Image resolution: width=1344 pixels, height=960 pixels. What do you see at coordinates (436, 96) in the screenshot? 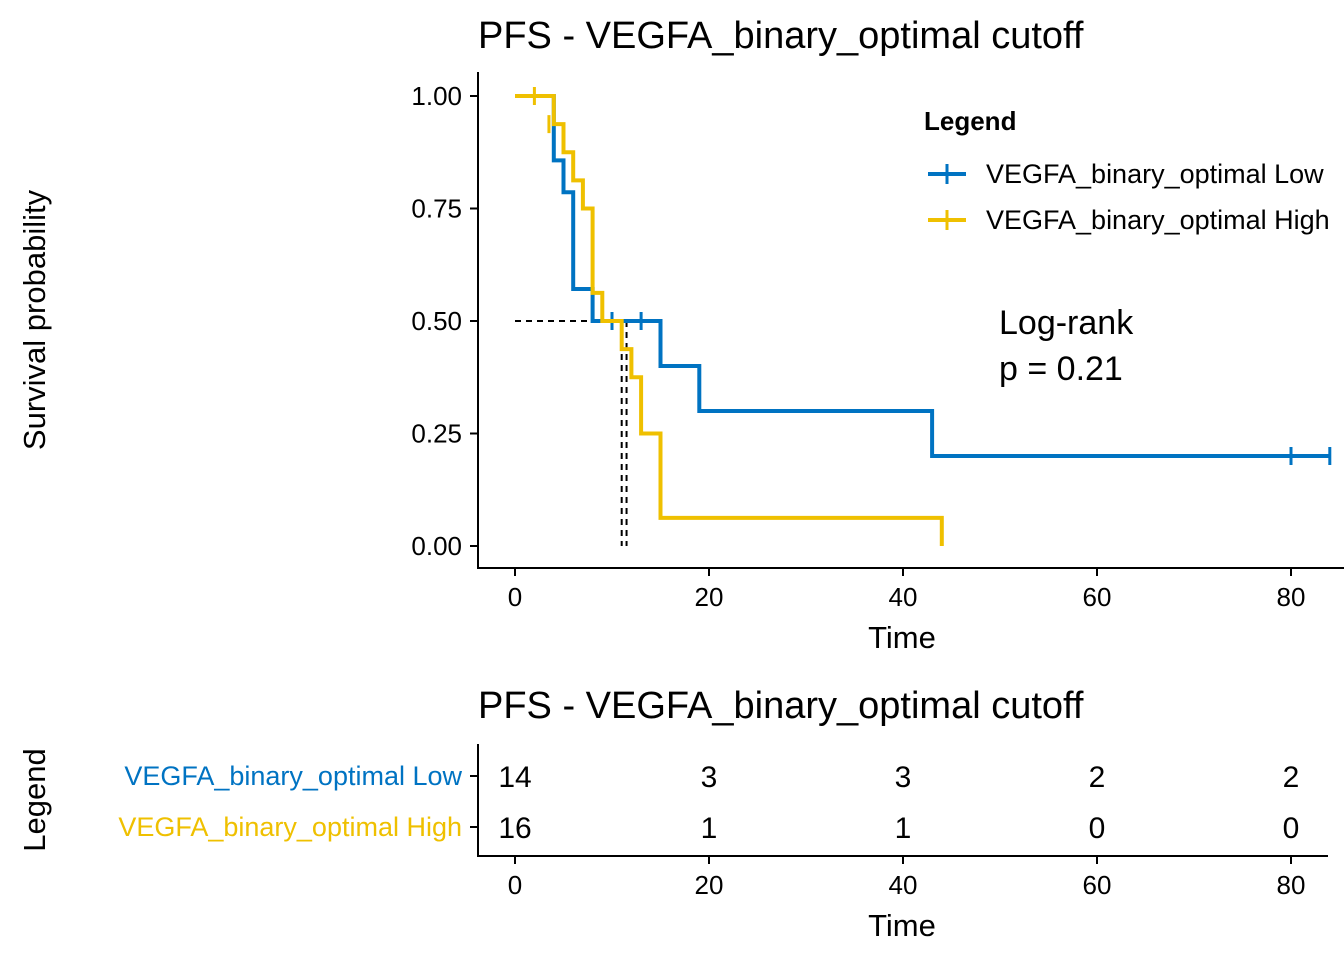
I see `y-tick-label: 1.00` at bounding box center [436, 96].